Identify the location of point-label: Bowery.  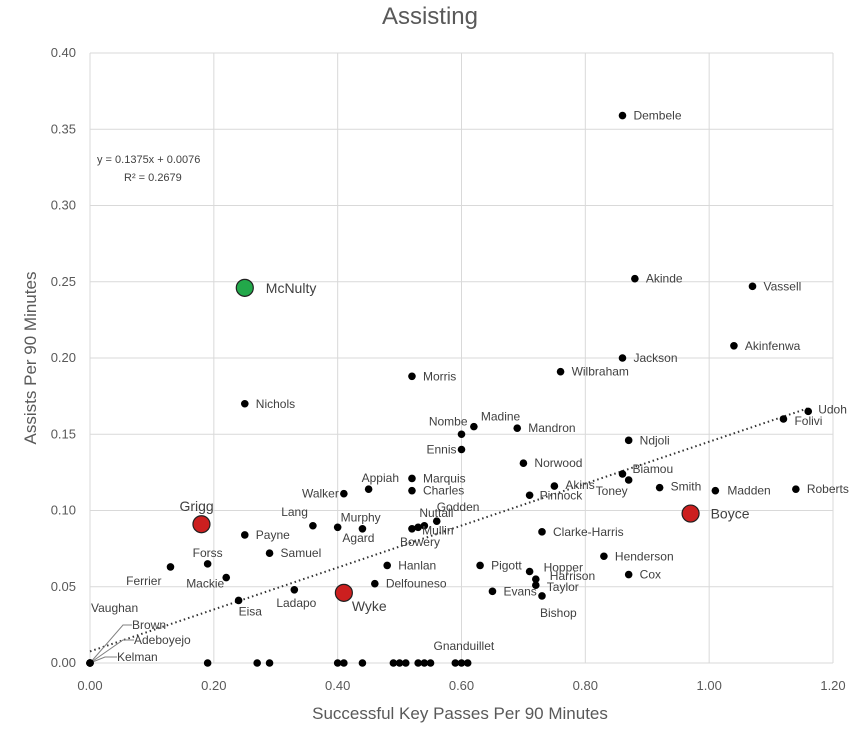
(420, 542).